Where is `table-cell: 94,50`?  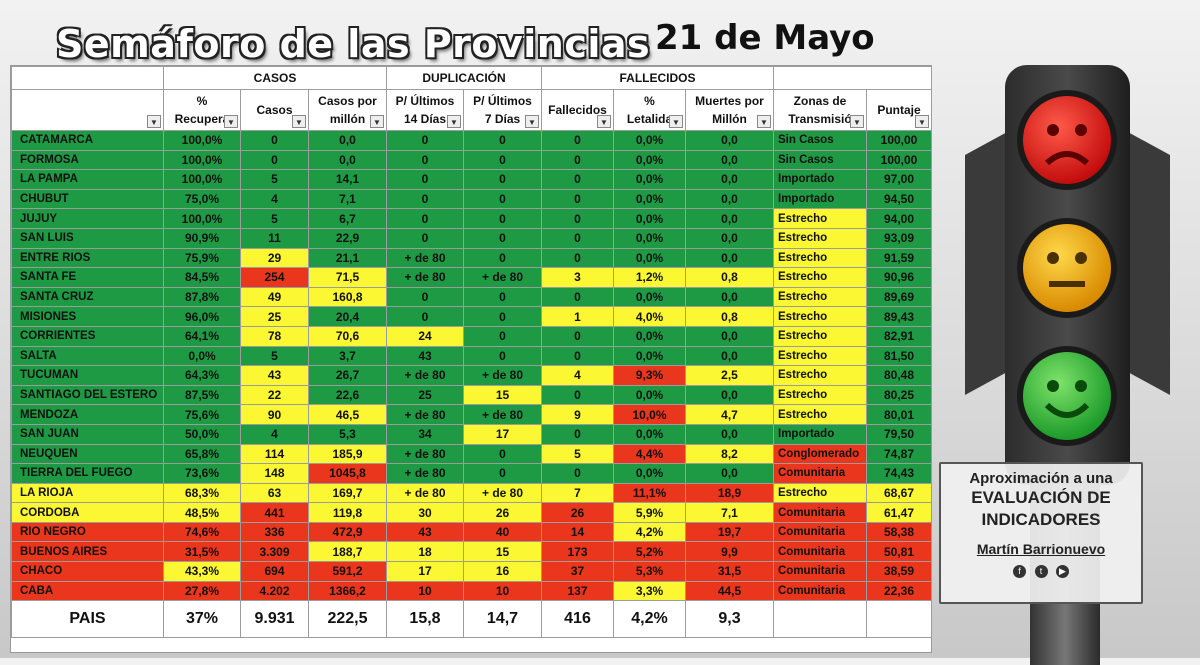 table-cell: 94,50 is located at coordinates (899, 199).